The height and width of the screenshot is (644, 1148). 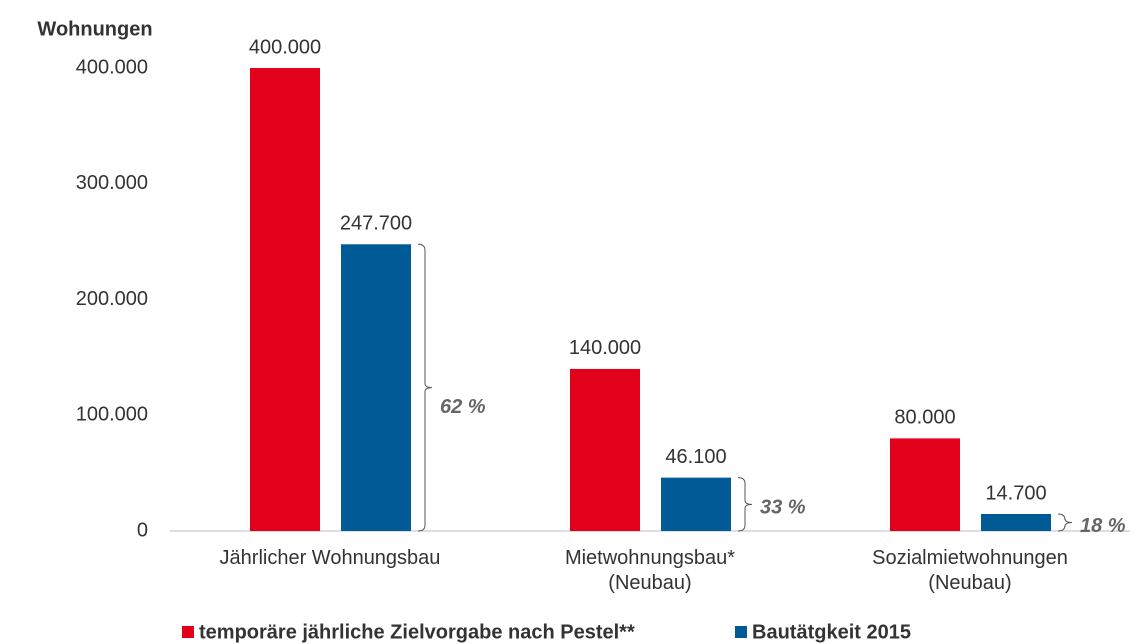 I want to click on data-label: 400.000, so click(x=285, y=47).